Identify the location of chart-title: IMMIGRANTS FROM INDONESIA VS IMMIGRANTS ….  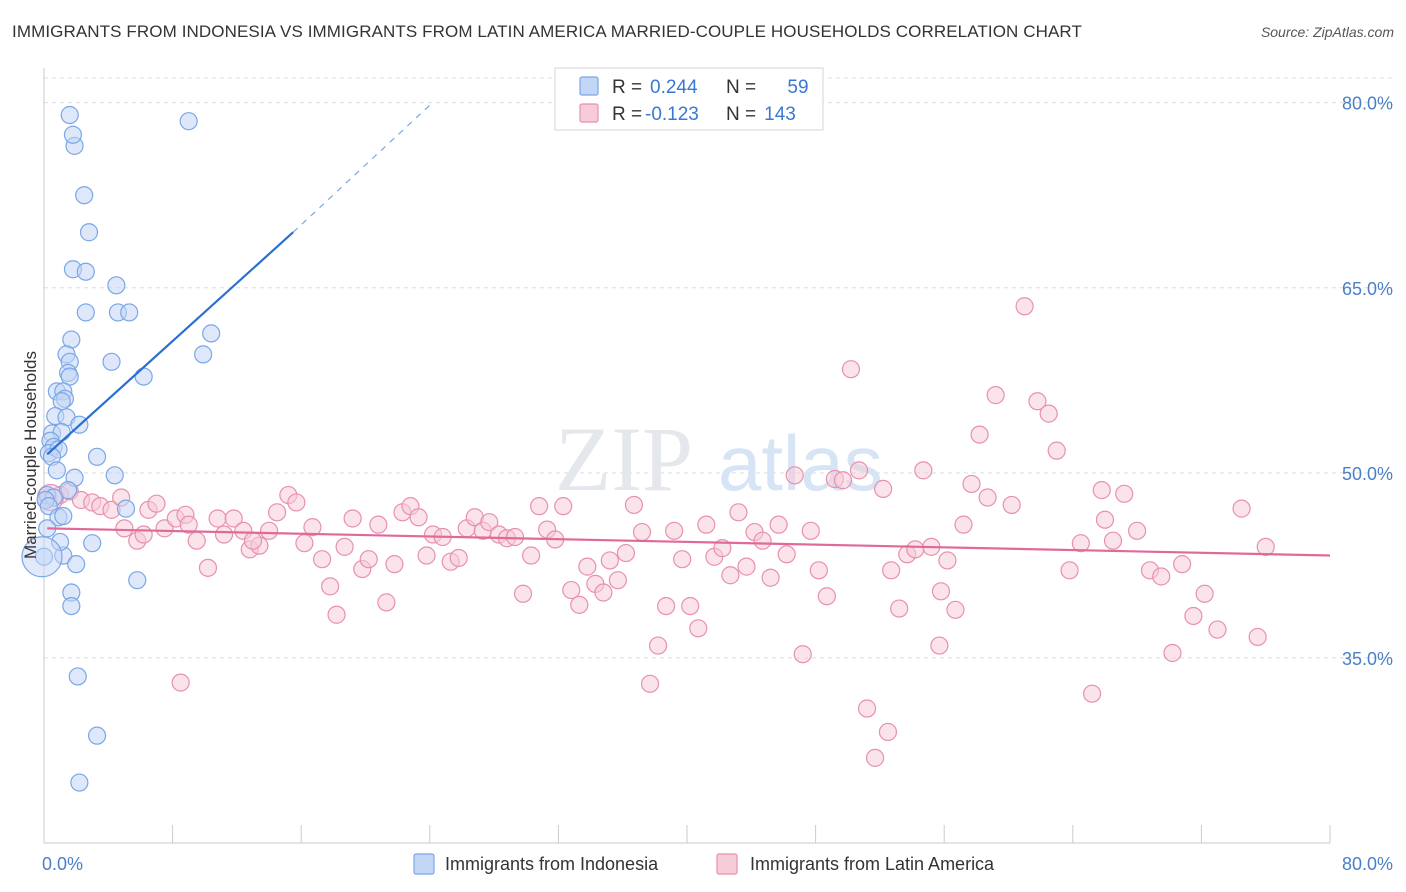
(547, 31).